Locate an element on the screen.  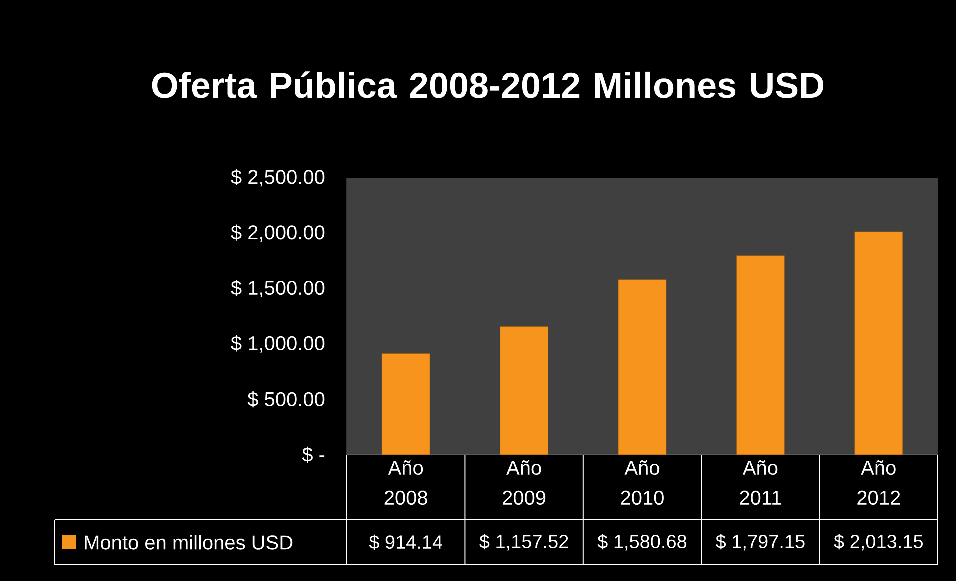
data-label: $ 2,013.15 is located at coordinates (878, 542).